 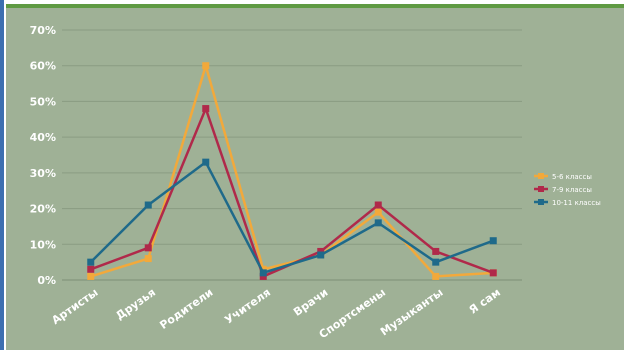 What do you see at coordinates (43, 244) in the screenshot?
I see `y-tick-label: 10%` at bounding box center [43, 244].